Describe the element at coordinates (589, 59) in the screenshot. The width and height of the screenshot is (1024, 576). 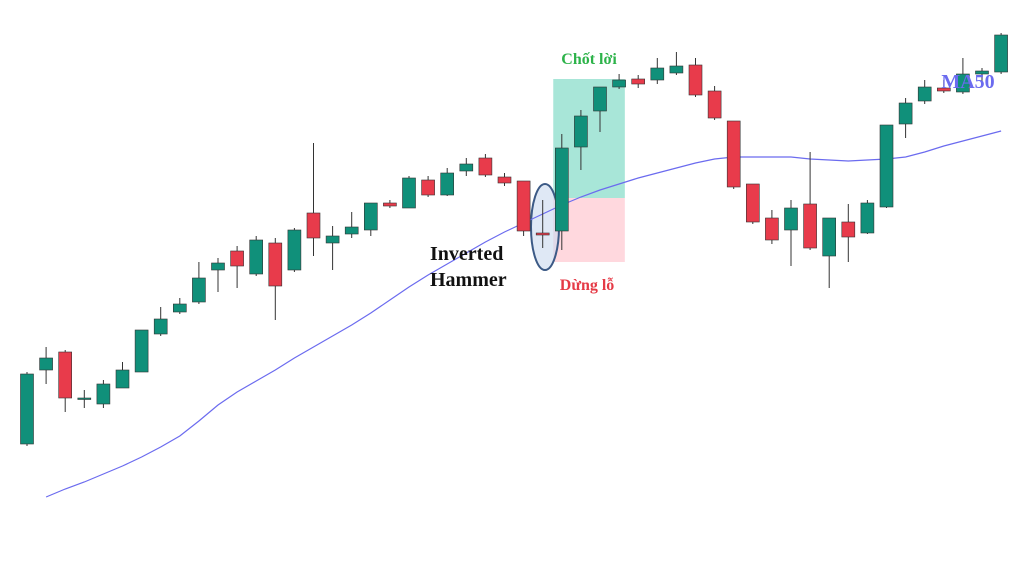
I see `take-profit-label: Chốt lời` at that location.